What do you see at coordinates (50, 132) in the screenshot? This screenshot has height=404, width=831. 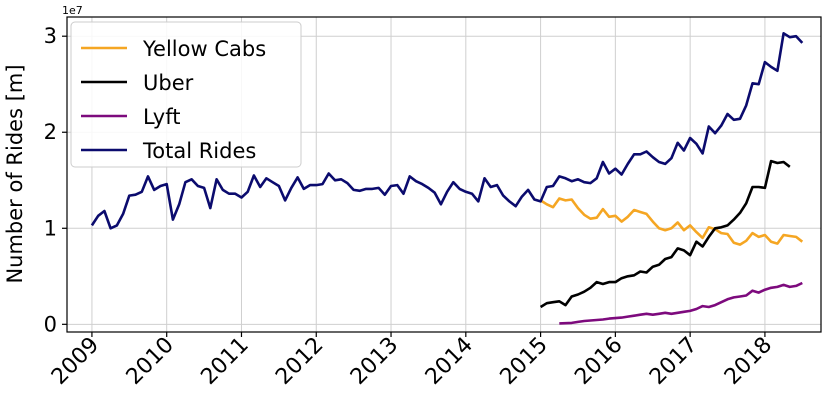 I see `y-tick-label: 2` at bounding box center [50, 132].